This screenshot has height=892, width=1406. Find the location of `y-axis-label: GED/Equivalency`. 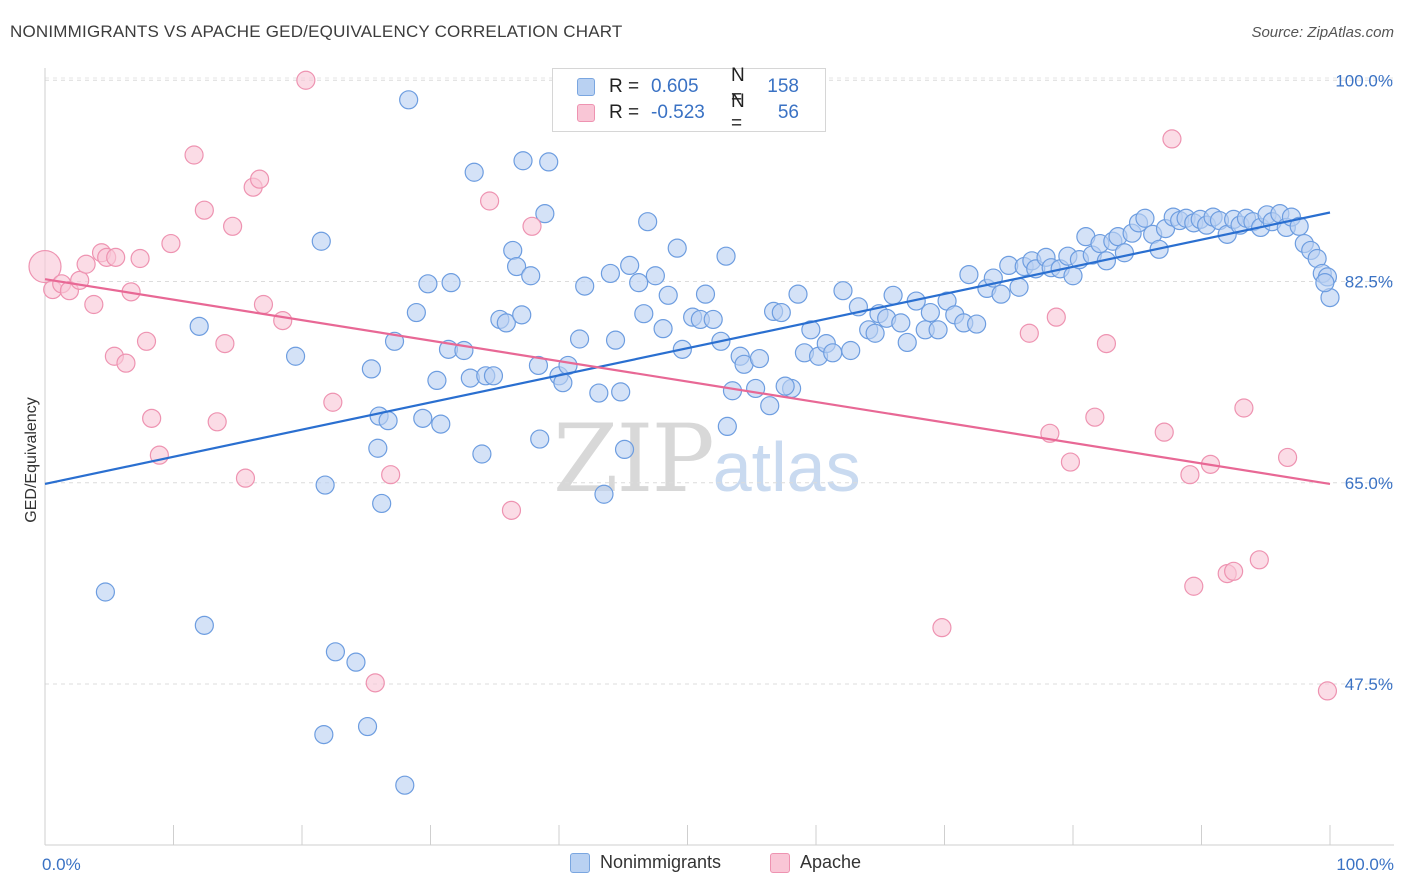

y-axis-label: GED/Equivalency is located at coordinates (31, 459).